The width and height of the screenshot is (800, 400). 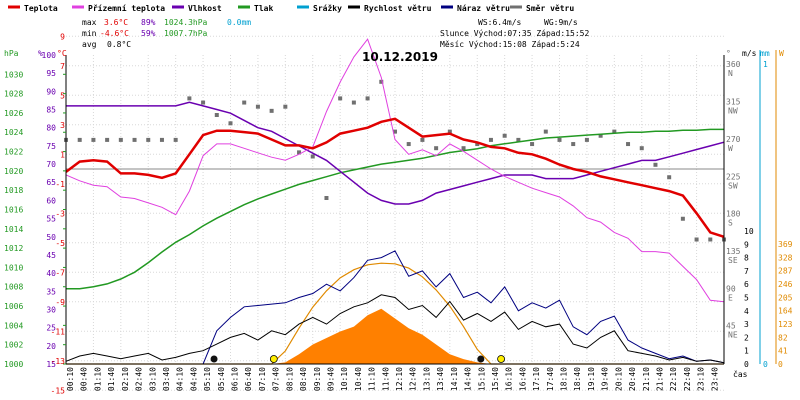 I want to click on humidity-tick-label: 30, so click(x=51, y=309).